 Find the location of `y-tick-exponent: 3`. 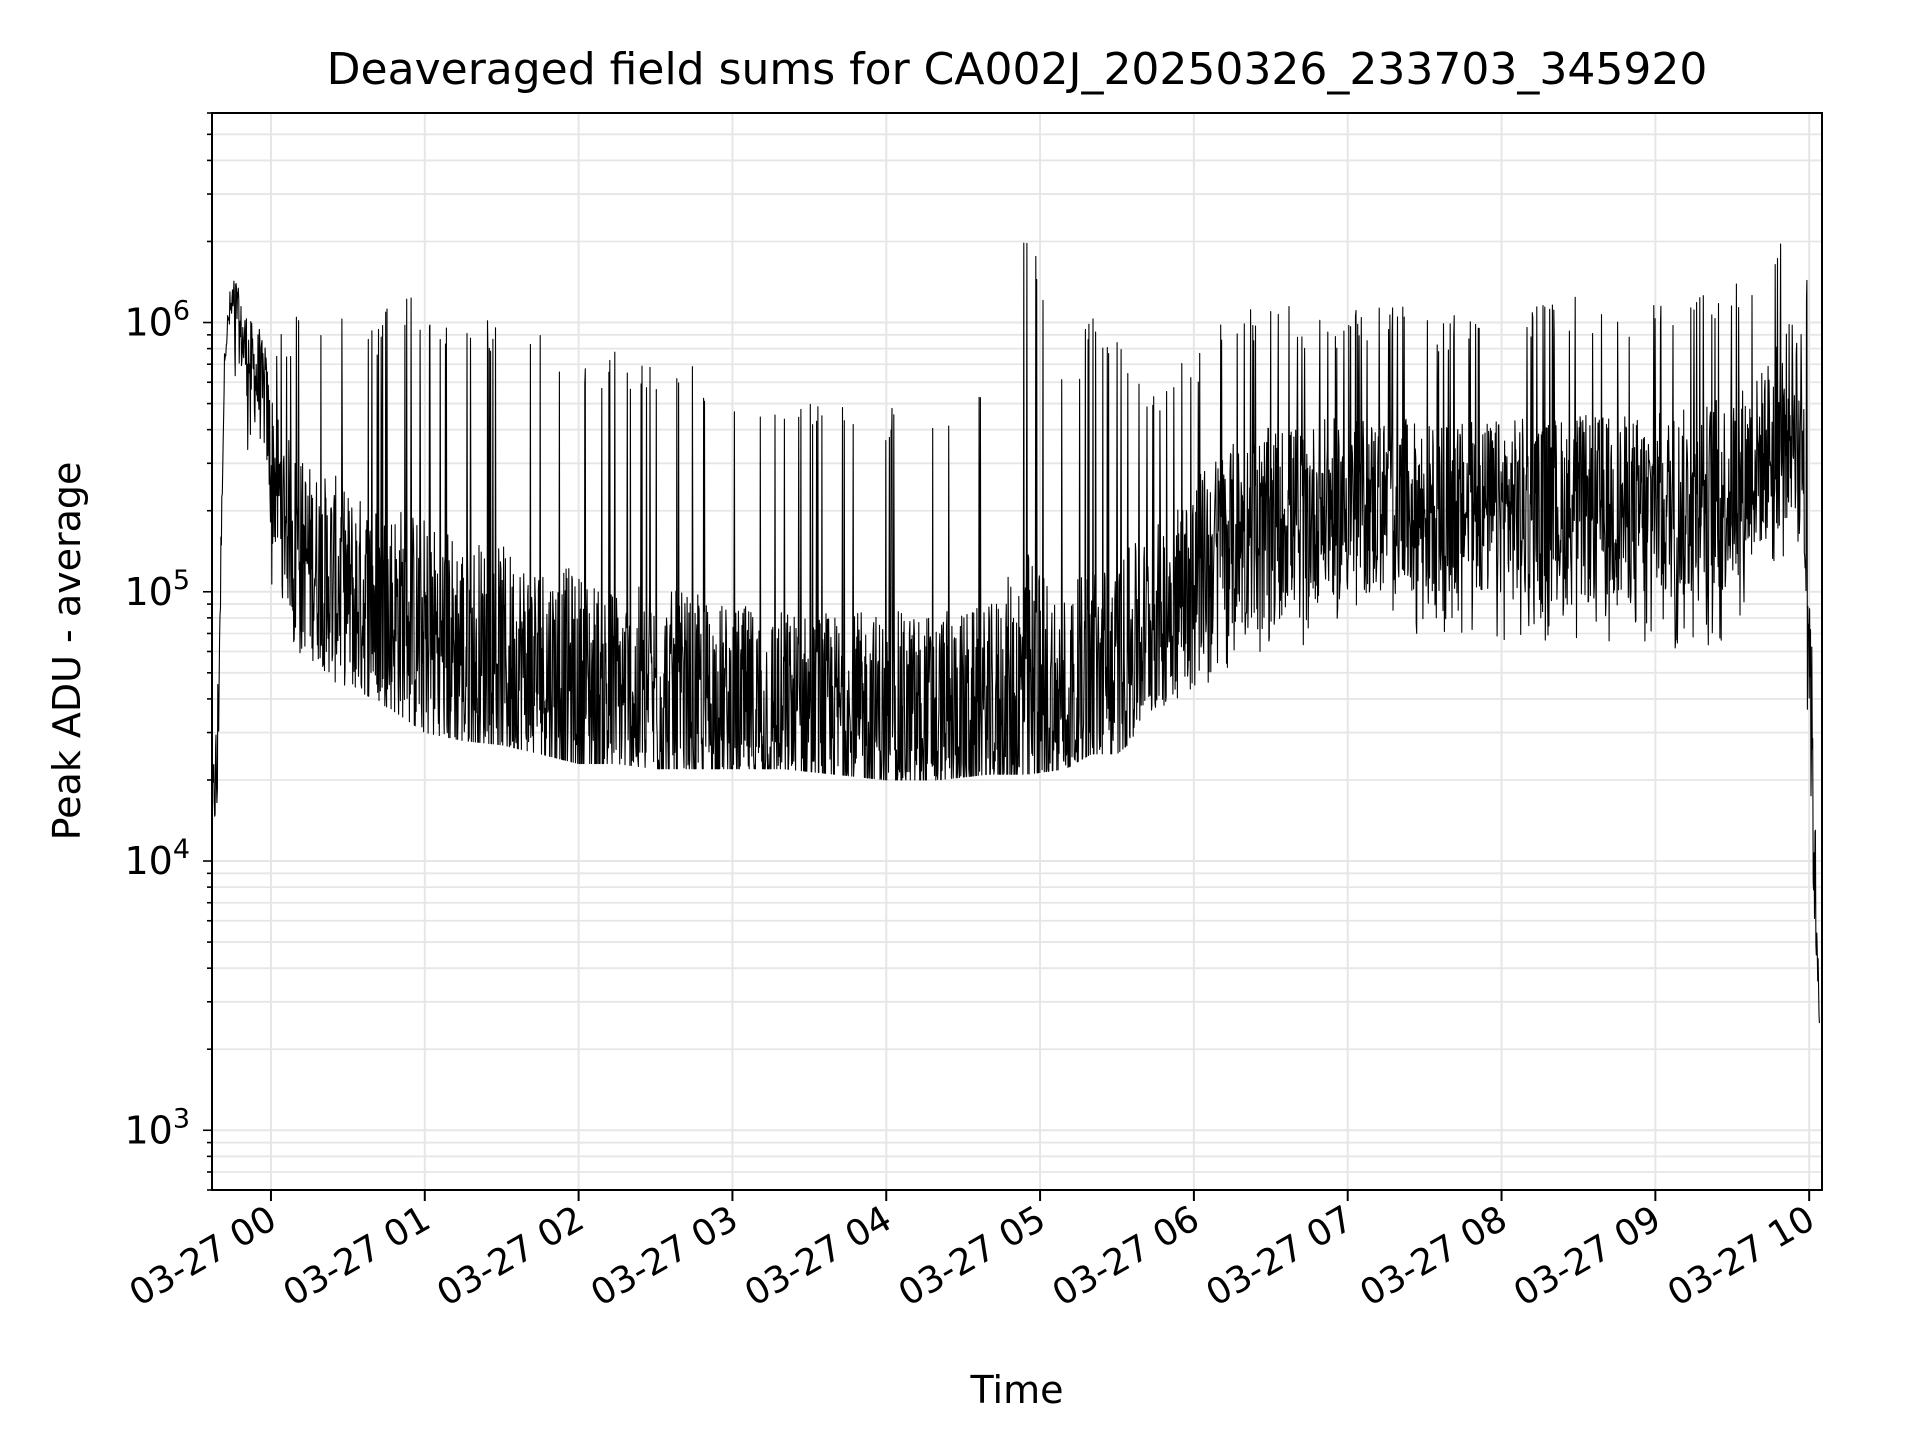

y-tick-exponent: 3 is located at coordinates (181, 1118).